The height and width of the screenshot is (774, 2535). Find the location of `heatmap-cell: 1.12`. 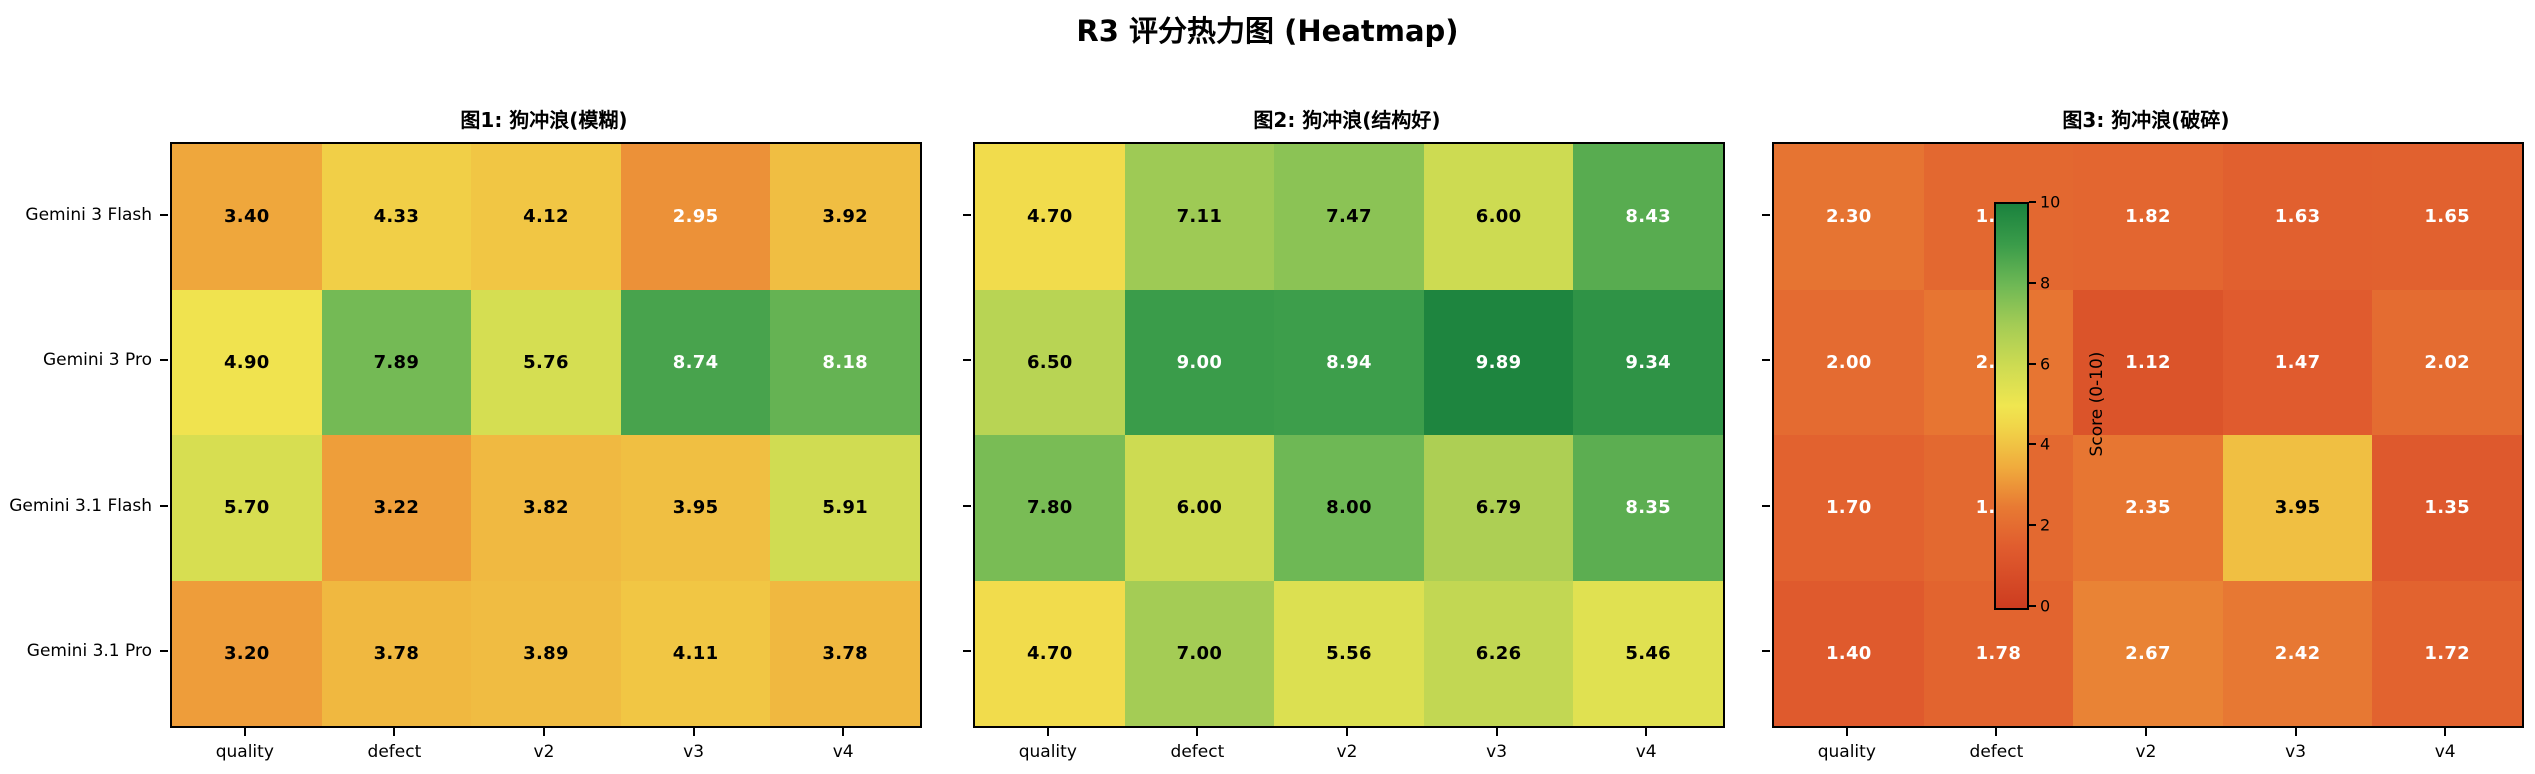

heatmap-cell: 1.12 is located at coordinates (2148, 362).